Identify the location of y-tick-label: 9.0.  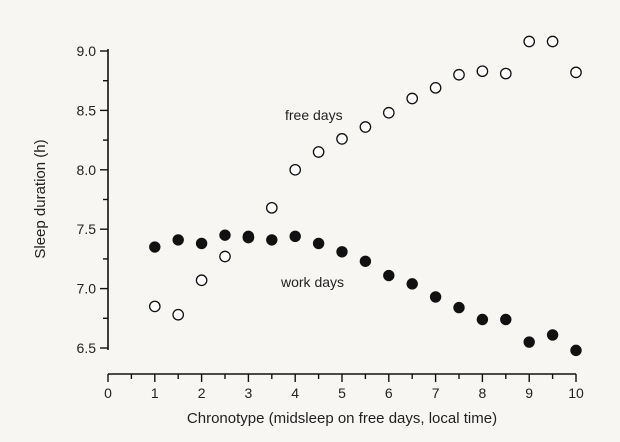
(87, 51).